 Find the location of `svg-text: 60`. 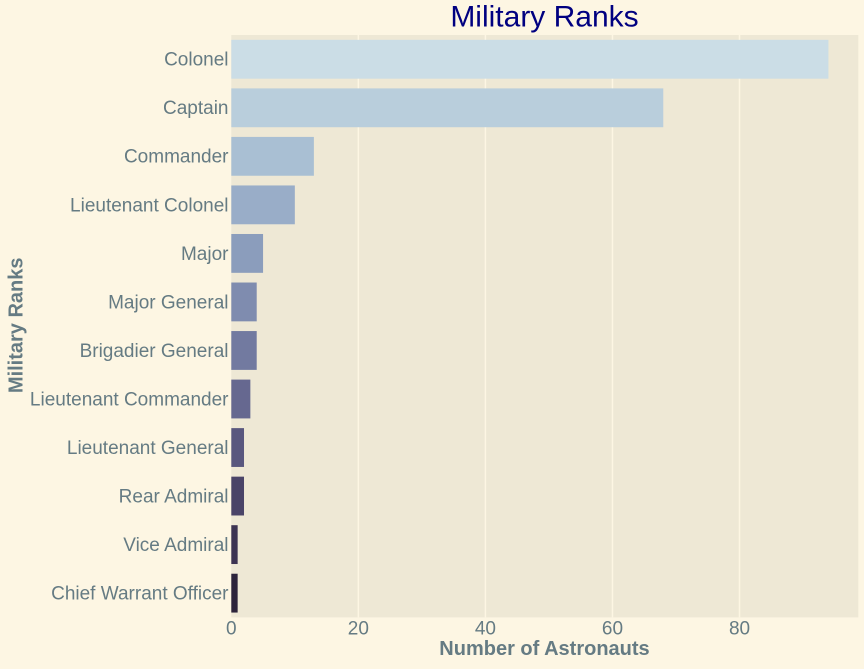

svg-text: 60 is located at coordinates (612, 629).